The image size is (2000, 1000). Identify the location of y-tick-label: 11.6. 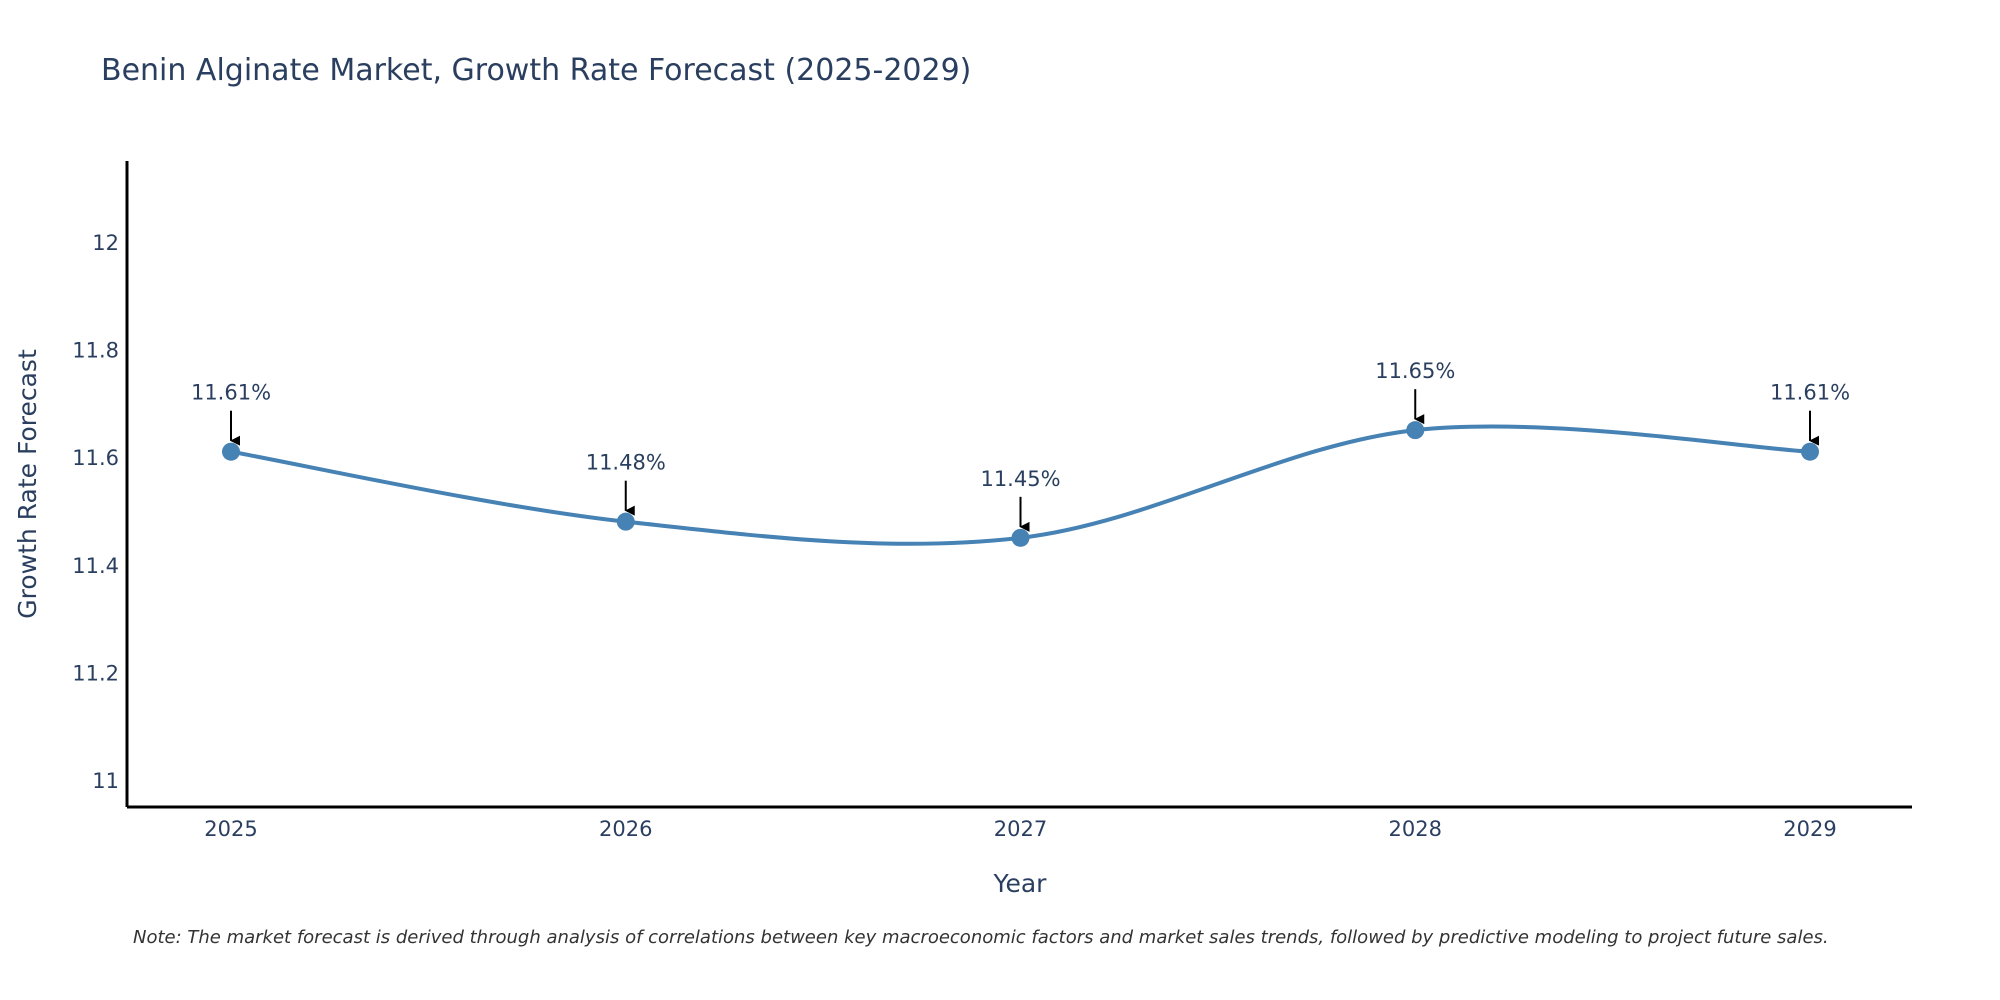
(95, 458).